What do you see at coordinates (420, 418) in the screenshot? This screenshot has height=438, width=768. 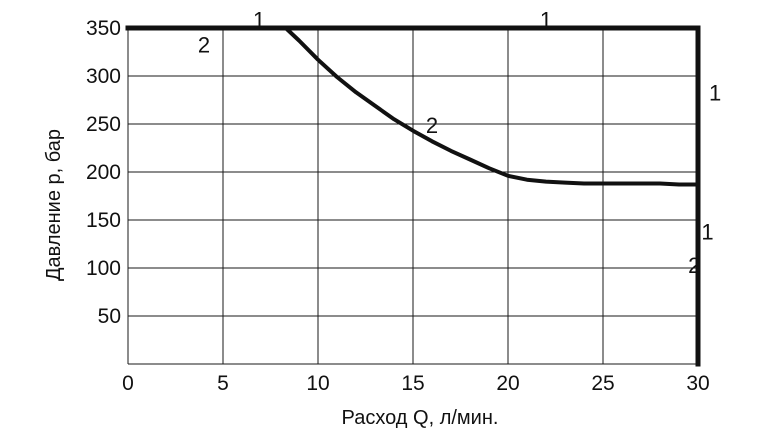 I see `x-axis-label: Расход Q, л/мин.` at bounding box center [420, 418].